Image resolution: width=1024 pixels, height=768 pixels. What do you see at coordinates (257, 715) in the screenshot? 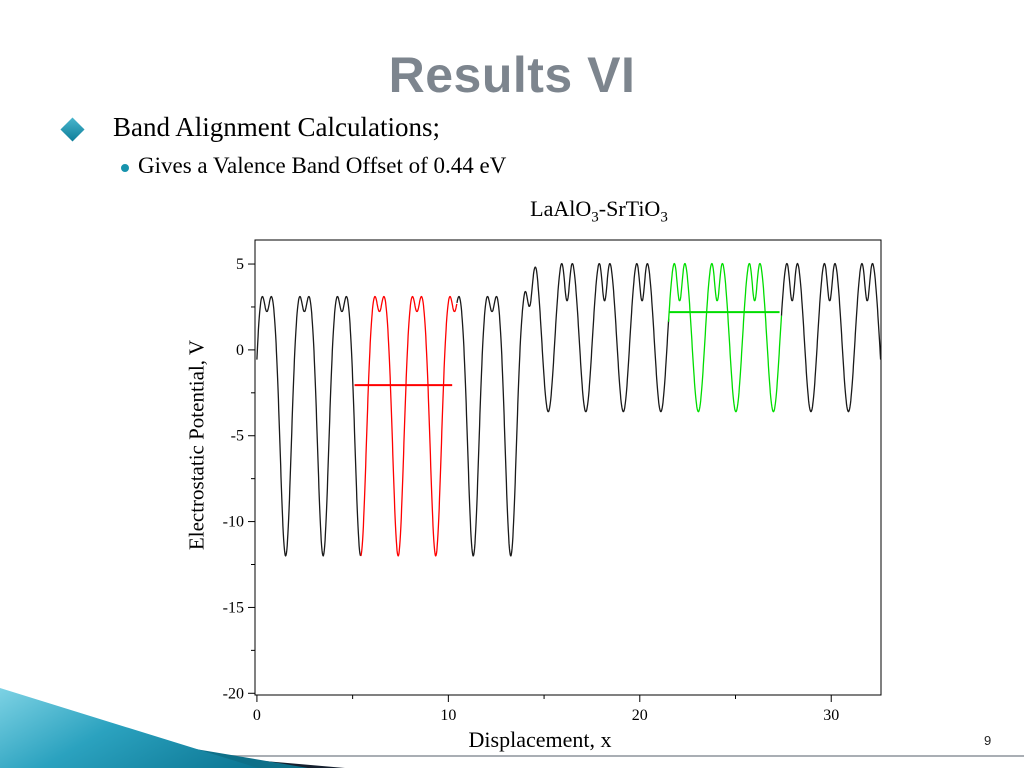
I see `x-tick-label: 0` at bounding box center [257, 715].